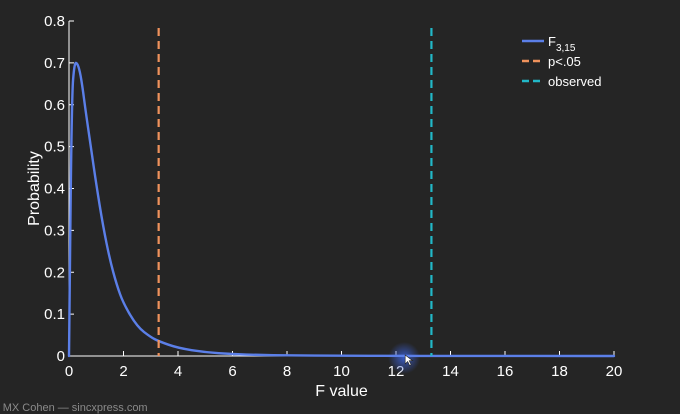 The width and height of the screenshot is (680, 414). What do you see at coordinates (232, 371) in the screenshot?
I see `x-tick-label: 6` at bounding box center [232, 371].